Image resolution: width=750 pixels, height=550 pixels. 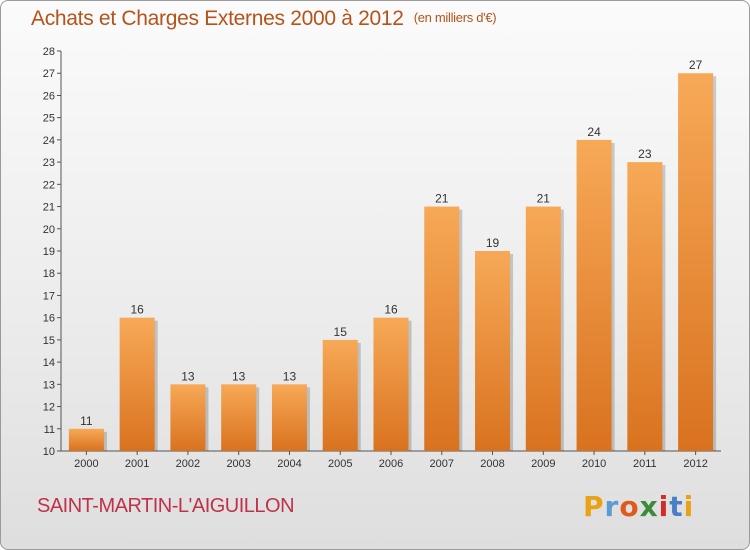 I want to click on y-tick-label: 13, so click(x=49, y=385).